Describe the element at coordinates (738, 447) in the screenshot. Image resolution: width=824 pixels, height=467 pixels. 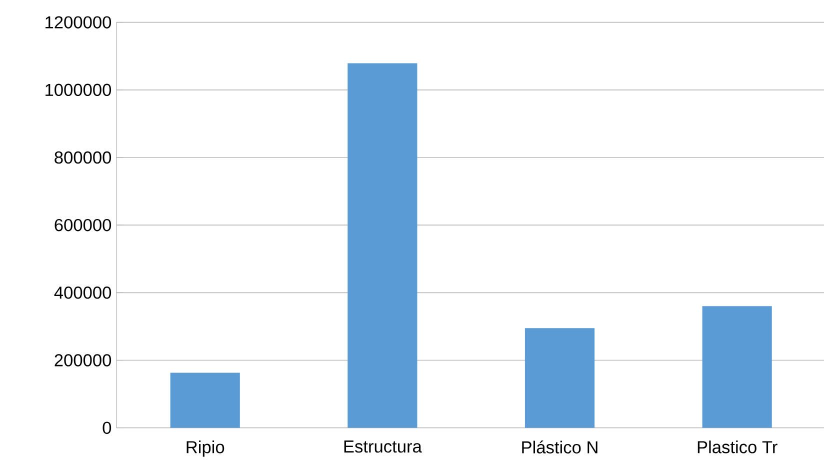
I see `x-tick-label: Plastico Tr` at that location.